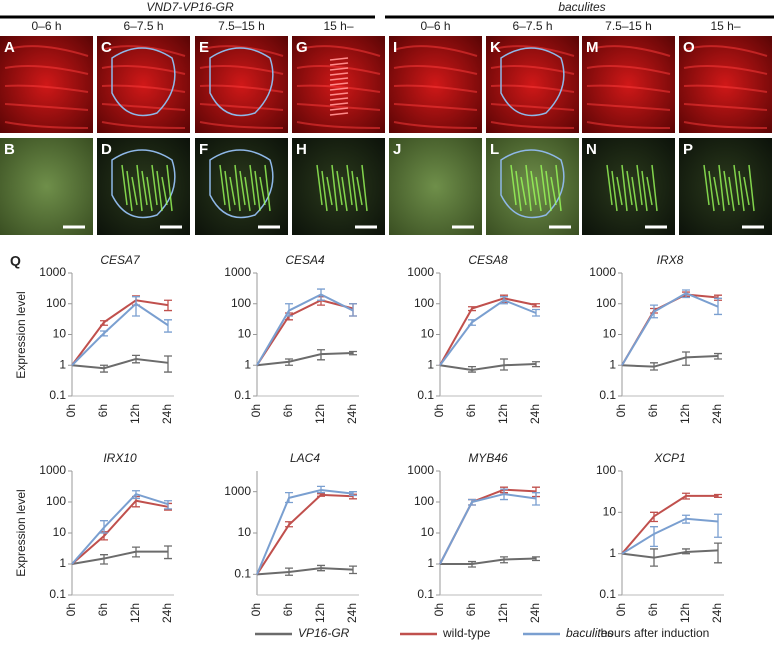 The width and height of the screenshot is (774, 648). I want to click on y-tick-label: 10, so click(245, 334).